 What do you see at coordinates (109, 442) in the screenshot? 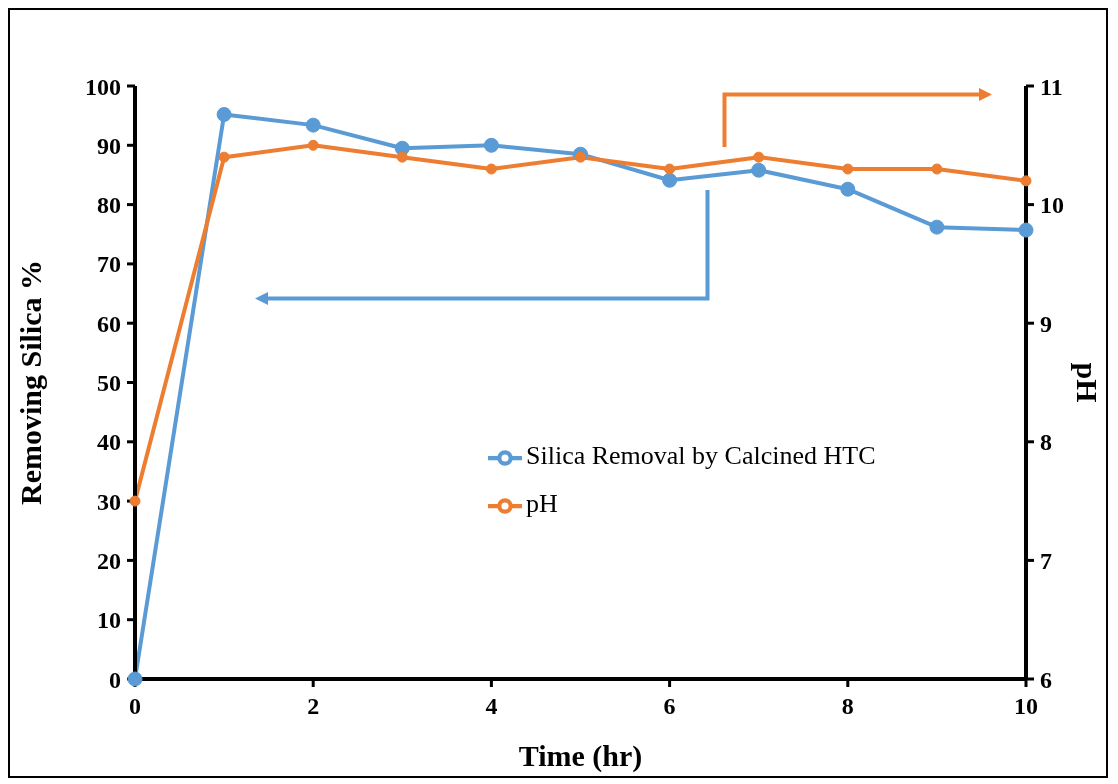
I see `y-tick-label: 40` at bounding box center [109, 442].